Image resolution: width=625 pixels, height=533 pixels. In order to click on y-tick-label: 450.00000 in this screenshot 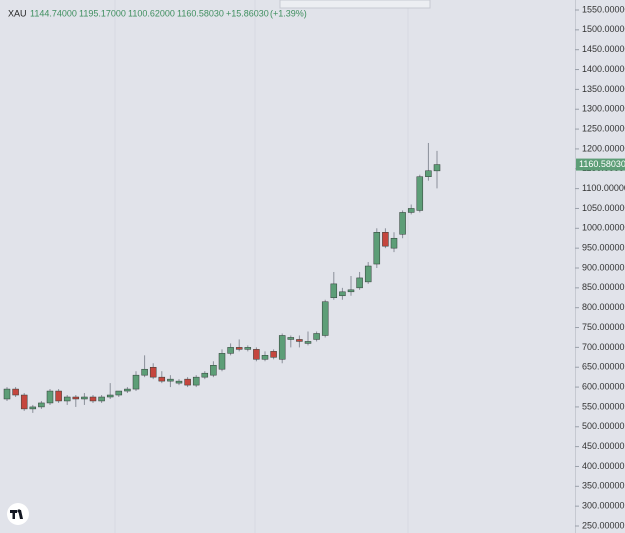, I will do `click(603, 446)`.